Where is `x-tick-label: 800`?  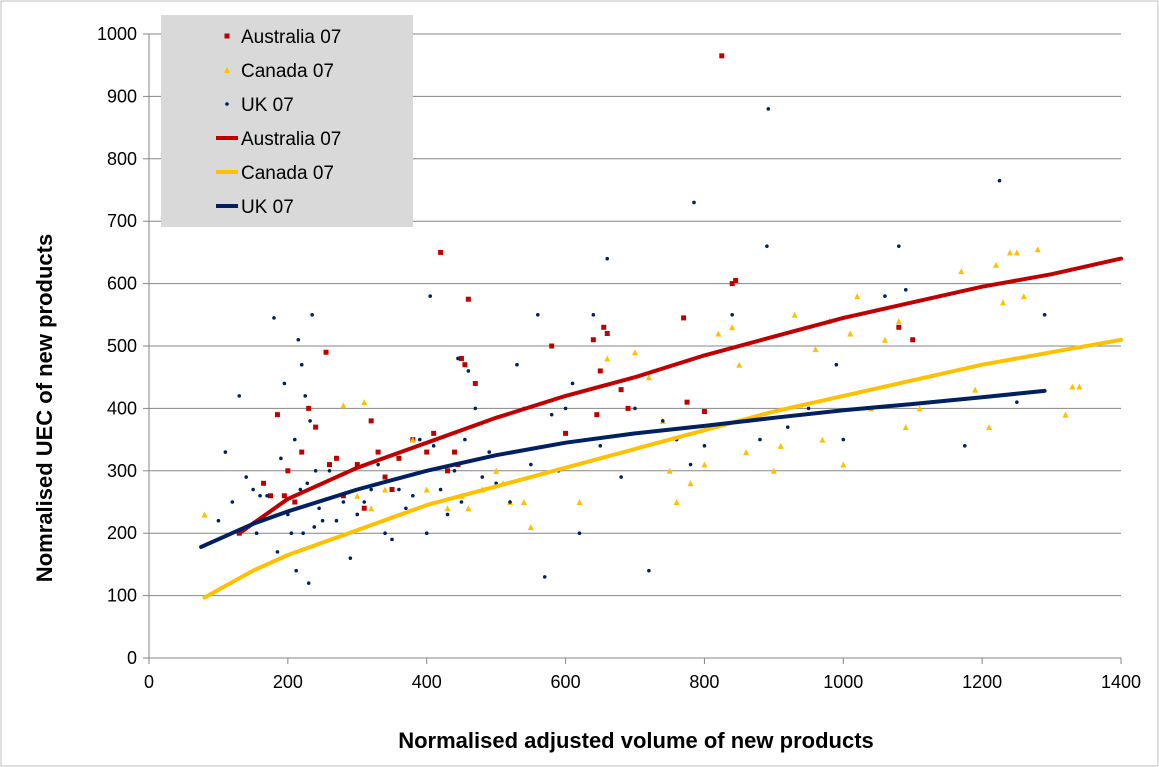 x-tick-label: 800 is located at coordinates (704, 682).